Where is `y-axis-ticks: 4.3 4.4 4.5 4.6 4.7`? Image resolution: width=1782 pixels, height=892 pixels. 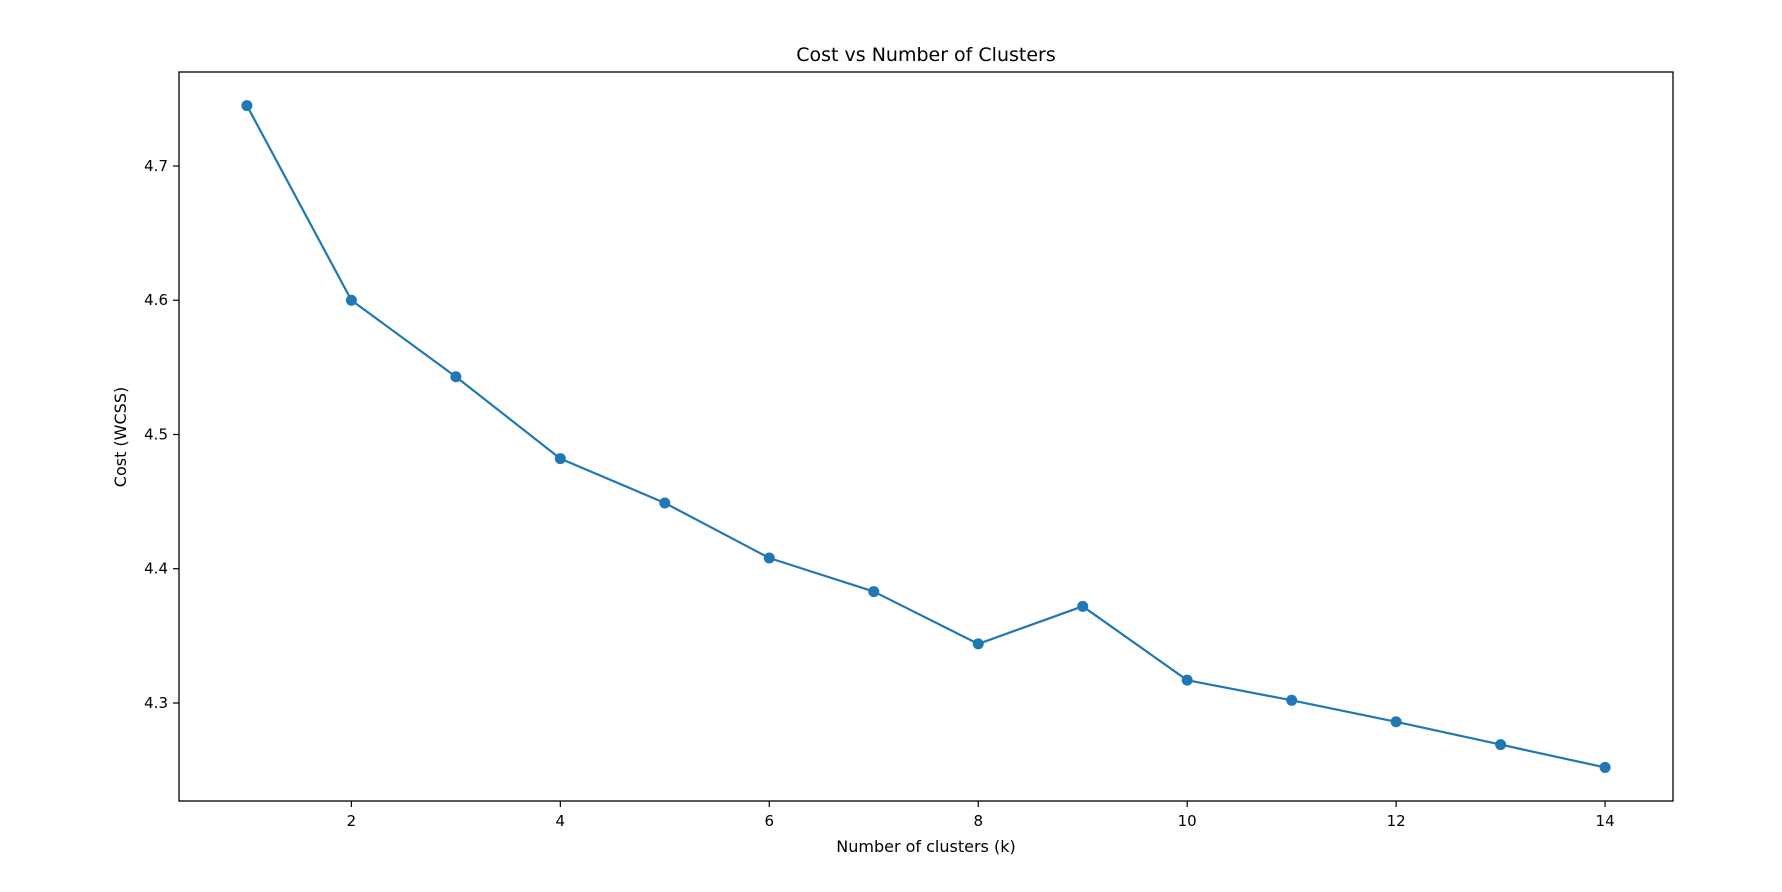
y-axis-ticks: 4.3 4.4 4.5 4.6 4.7 is located at coordinates (161, 434).